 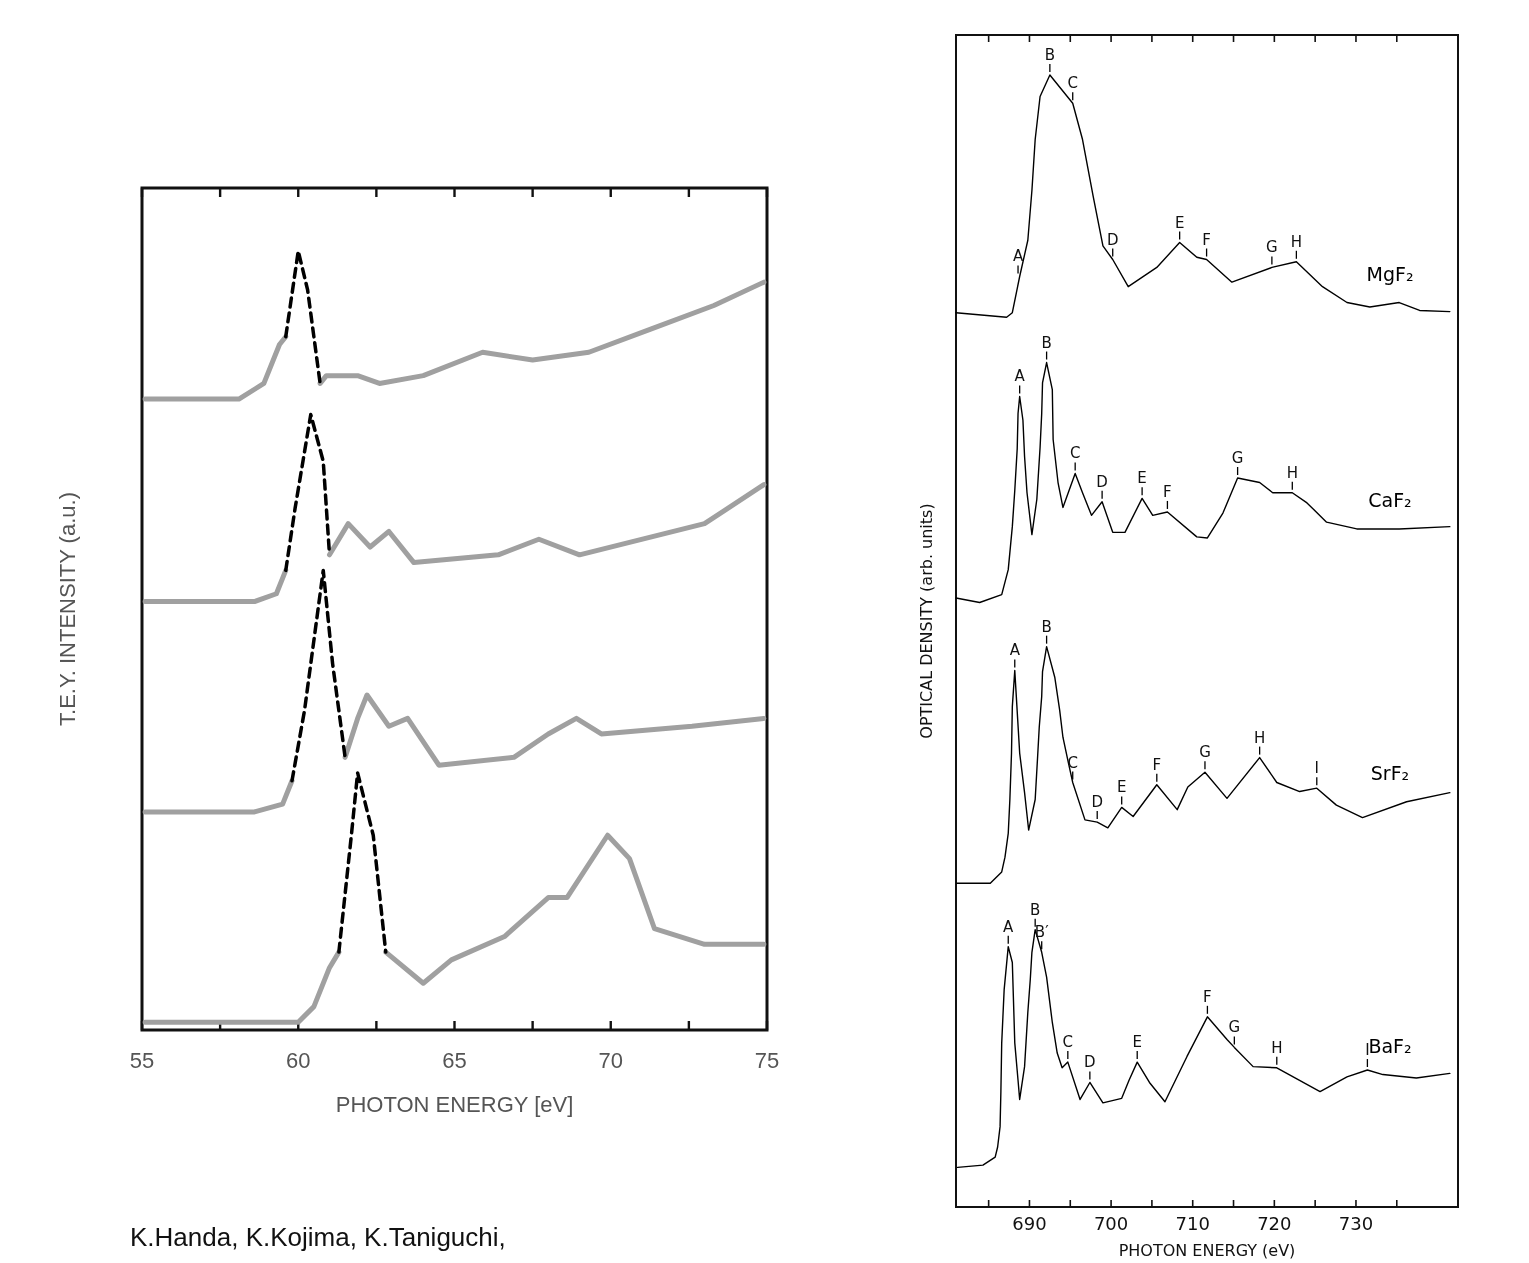 I want to click on x-axis-title: PHOTON ENERGY (eV), so click(x=1207, y=1250).